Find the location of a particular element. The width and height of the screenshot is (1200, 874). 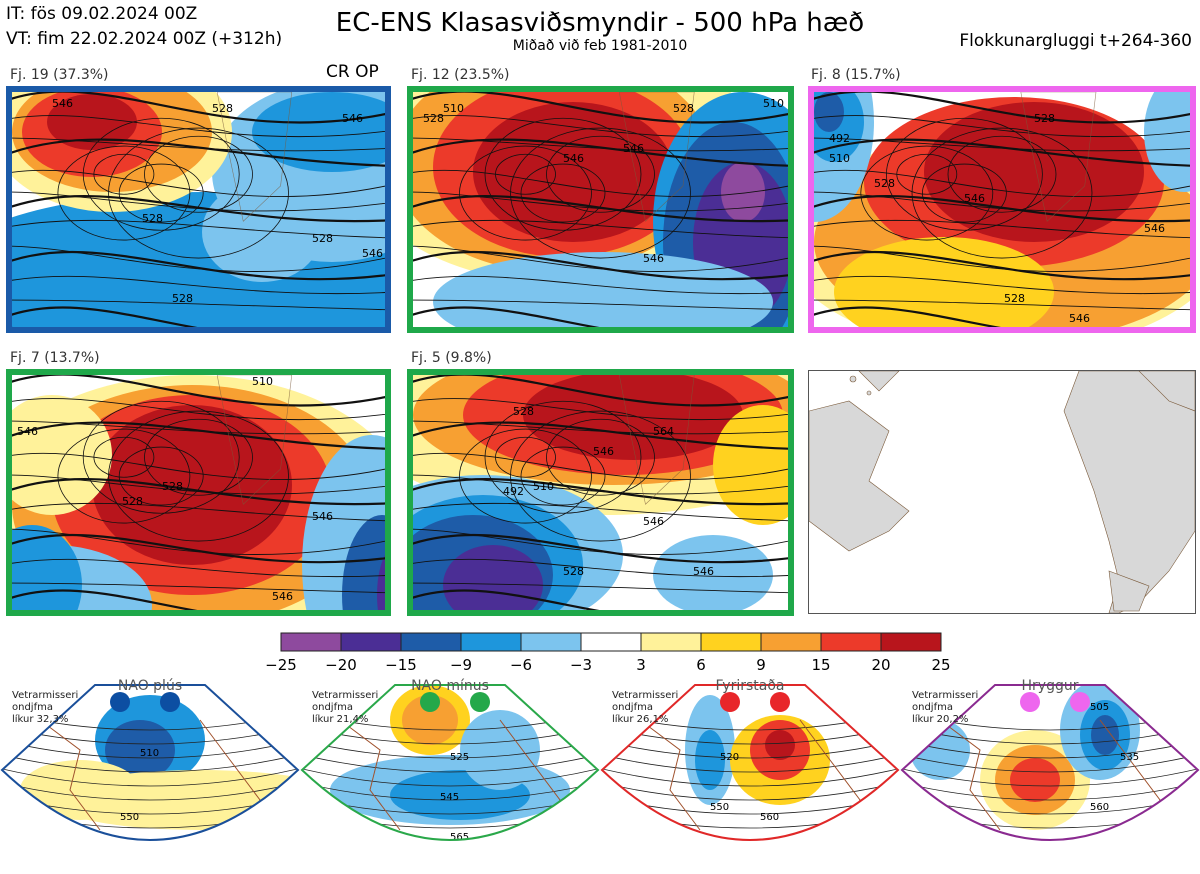

cluster-map-7: 546 528 510 528 546 546 is located at coordinates (198, 492).